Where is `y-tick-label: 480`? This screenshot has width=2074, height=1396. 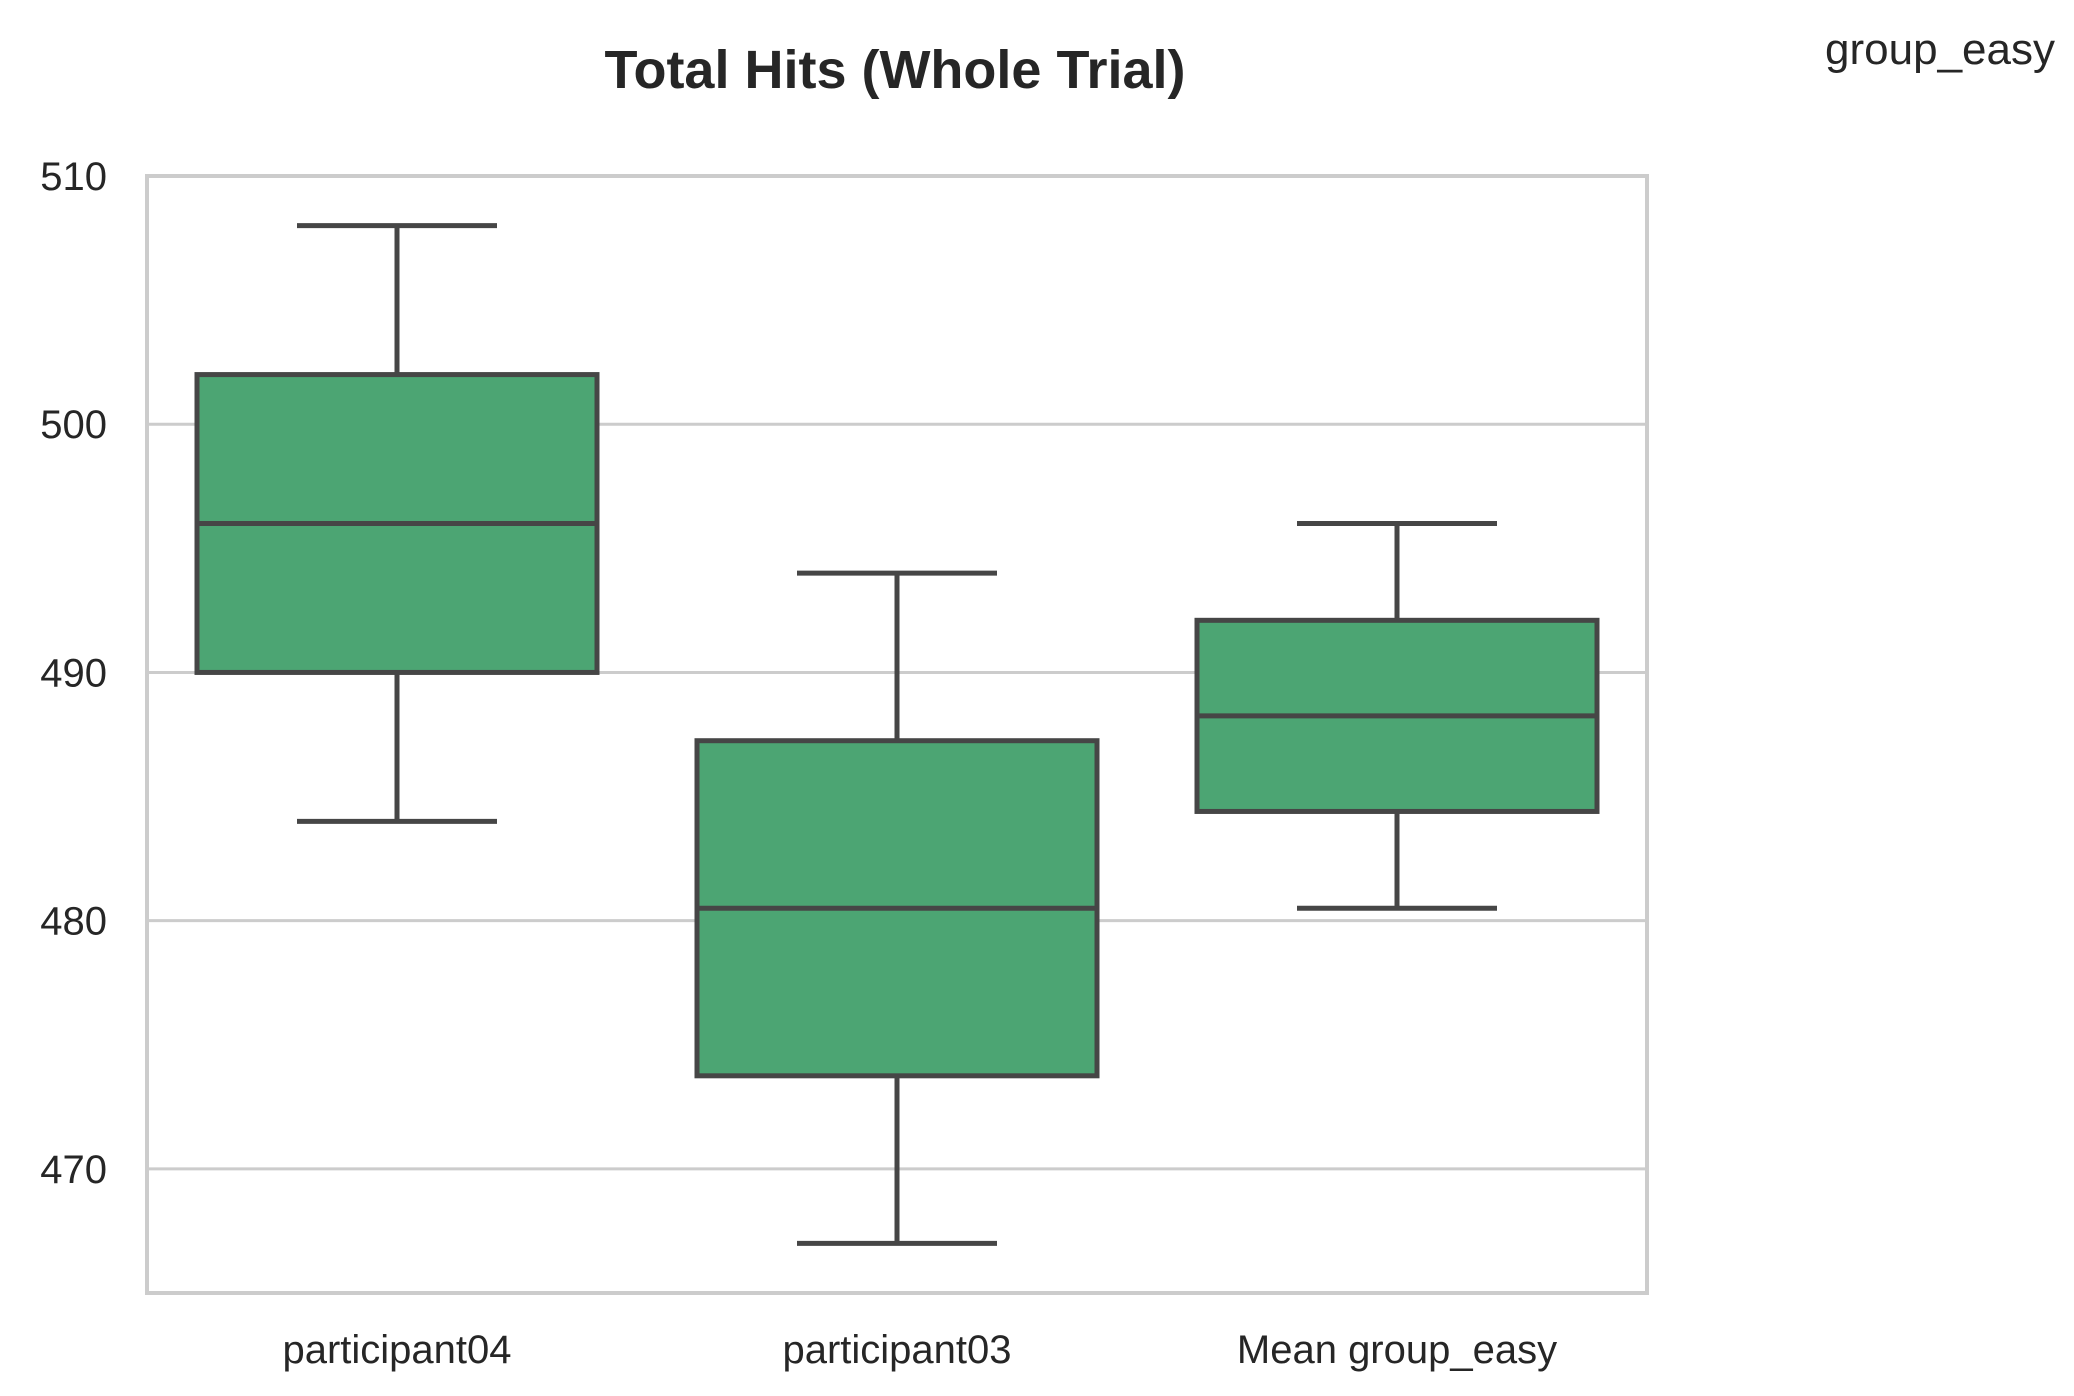 y-tick-label: 480 is located at coordinates (73, 922).